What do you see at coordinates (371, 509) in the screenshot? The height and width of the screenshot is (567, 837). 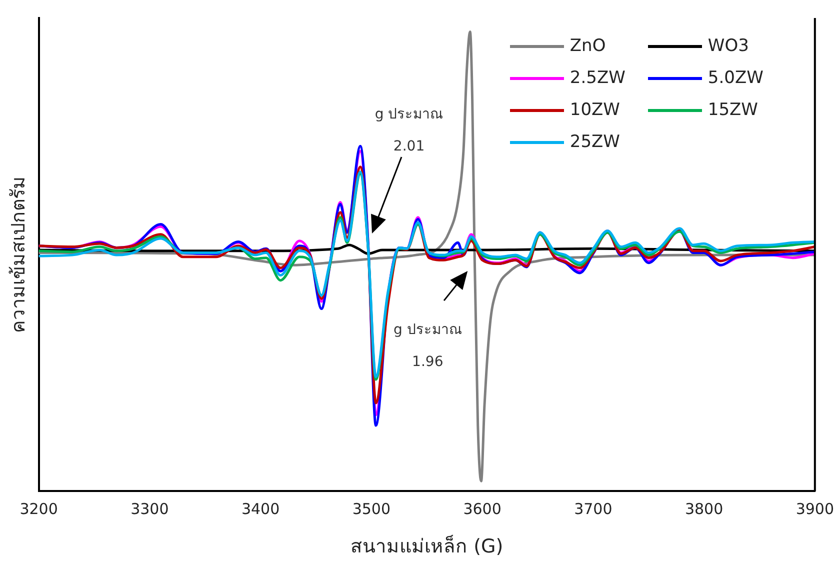 I see `x-tick-label: 3500` at bounding box center [371, 509].